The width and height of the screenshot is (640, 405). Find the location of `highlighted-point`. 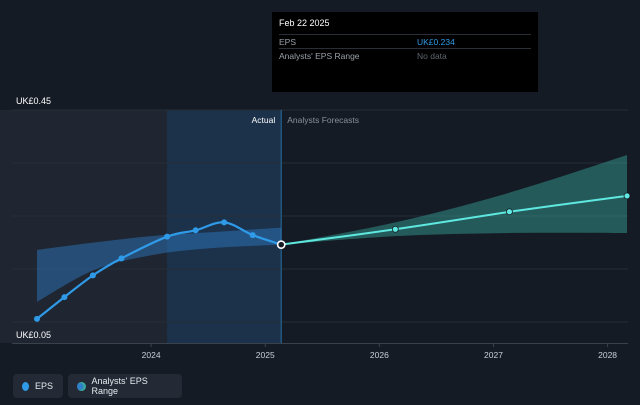

highlighted-point is located at coordinates (281, 245).